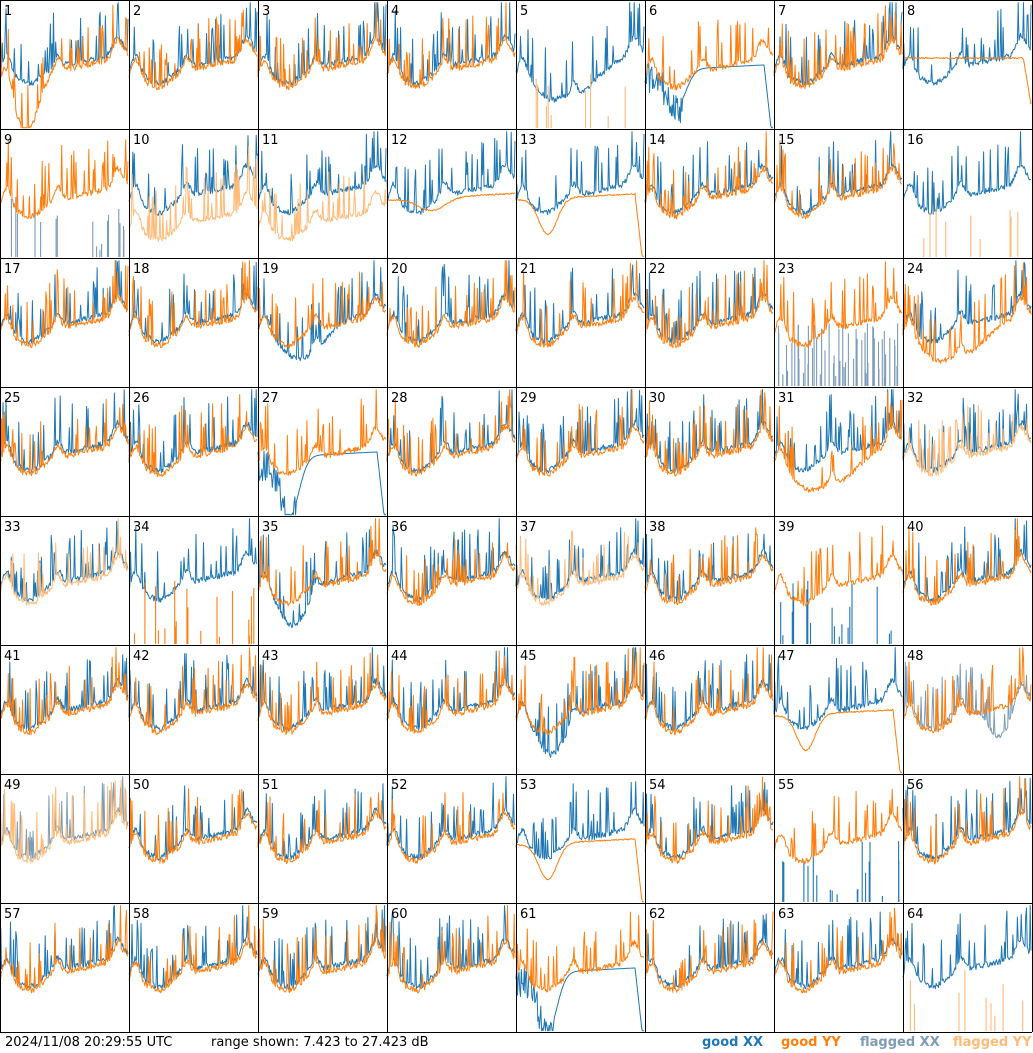 The height and width of the screenshot is (1053, 1033). I want to click on panel-8-label: 8, so click(911, 11).